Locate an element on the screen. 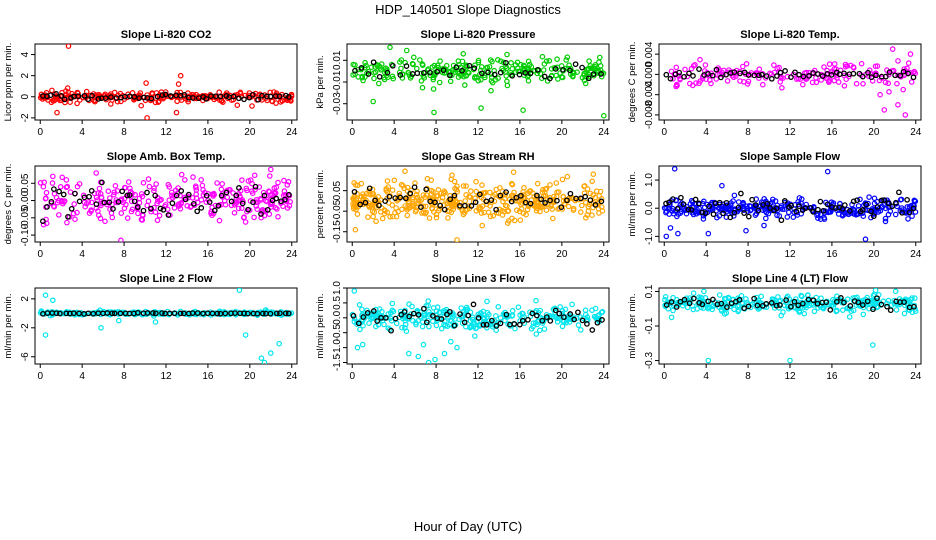  panel-title: Slope Gas Stream RH is located at coordinates (477, 157).